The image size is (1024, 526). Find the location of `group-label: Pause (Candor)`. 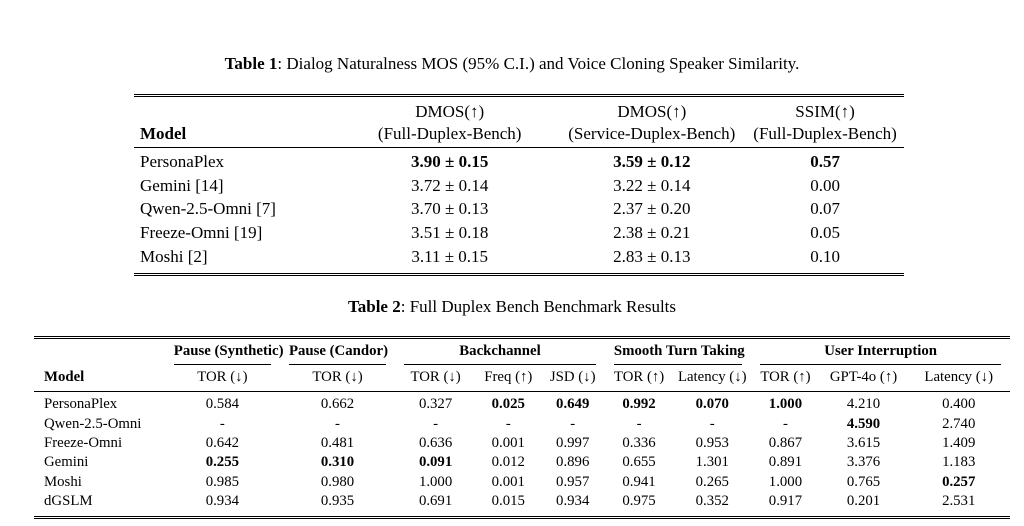

group-label: Pause (Candor) is located at coordinates (338, 354).